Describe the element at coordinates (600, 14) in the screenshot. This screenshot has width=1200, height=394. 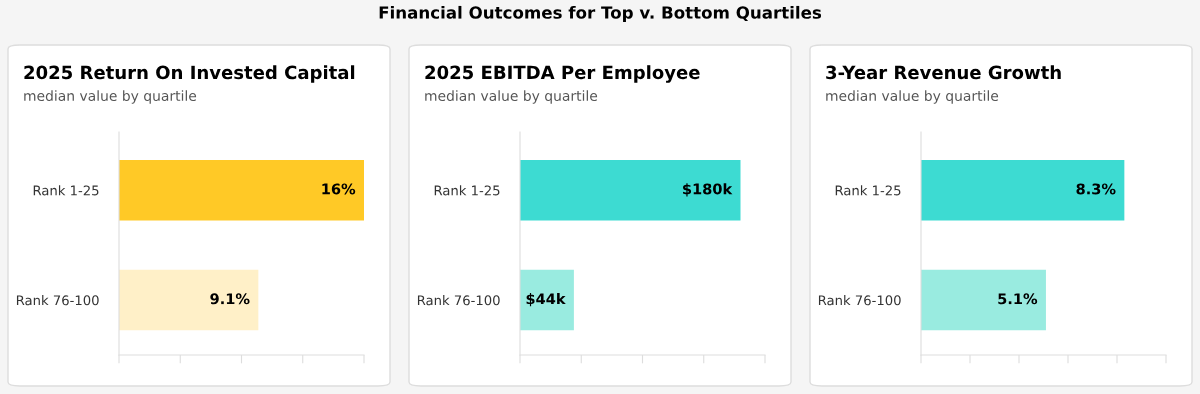
I see `text: Financial Outcomes for Top v. Bottom Quartiles` at that location.